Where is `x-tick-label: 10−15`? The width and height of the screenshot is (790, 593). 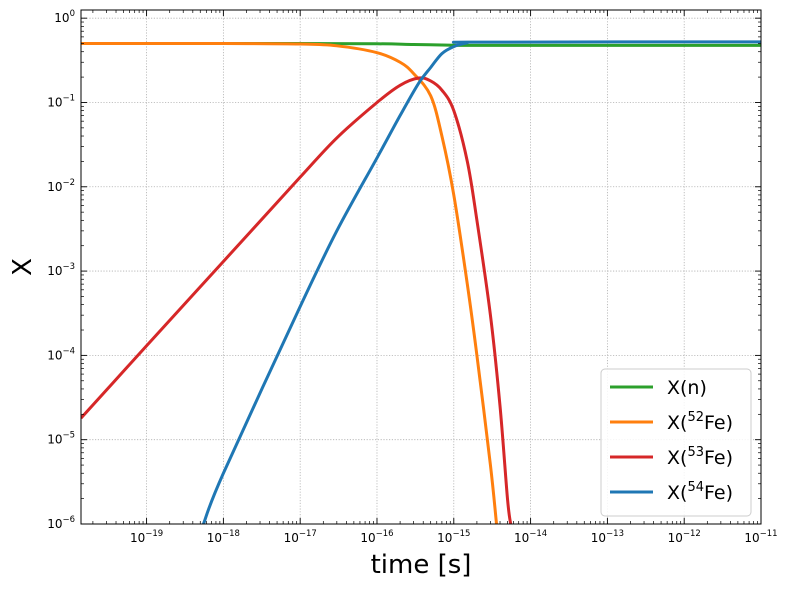 x-tick-label: 10−15 is located at coordinates (453, 537).